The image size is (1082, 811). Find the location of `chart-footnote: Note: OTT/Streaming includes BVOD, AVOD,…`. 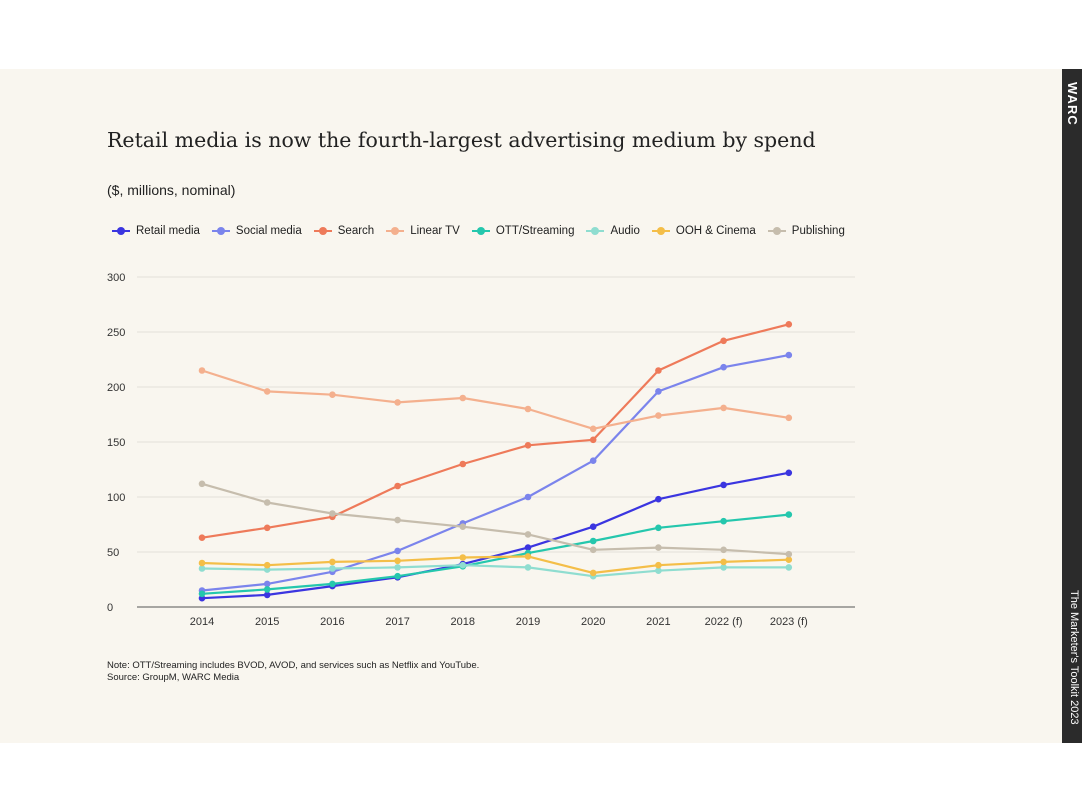

chart-footnote: Note: OTT/Streaming includes BVOD, AVOD,… is located at coordinates (293, 672).